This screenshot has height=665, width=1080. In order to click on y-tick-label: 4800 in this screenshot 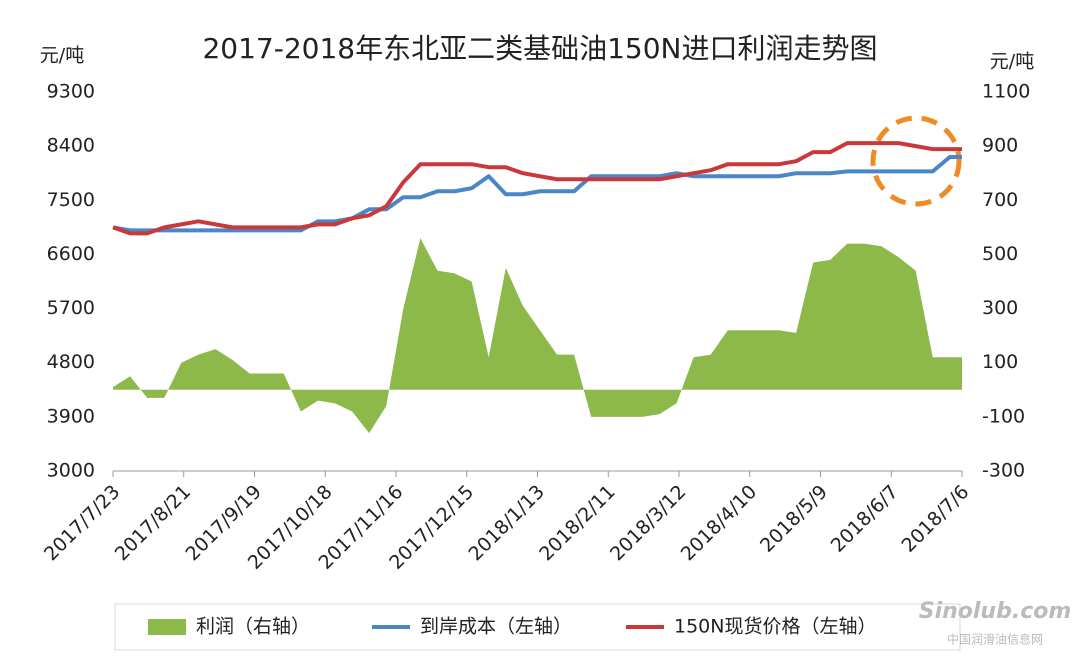, I will do `click(71, 362)`.